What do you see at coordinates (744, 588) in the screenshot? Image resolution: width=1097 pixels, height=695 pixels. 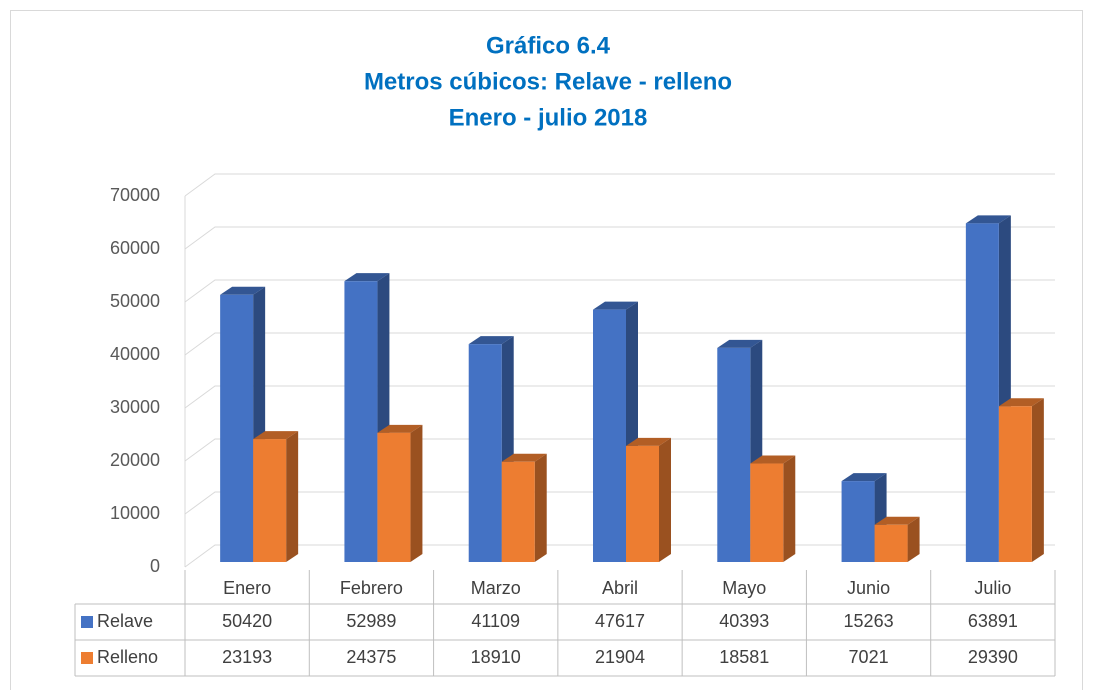 I see `x-tick-label: Mayo` at bounding box center [744, 588].